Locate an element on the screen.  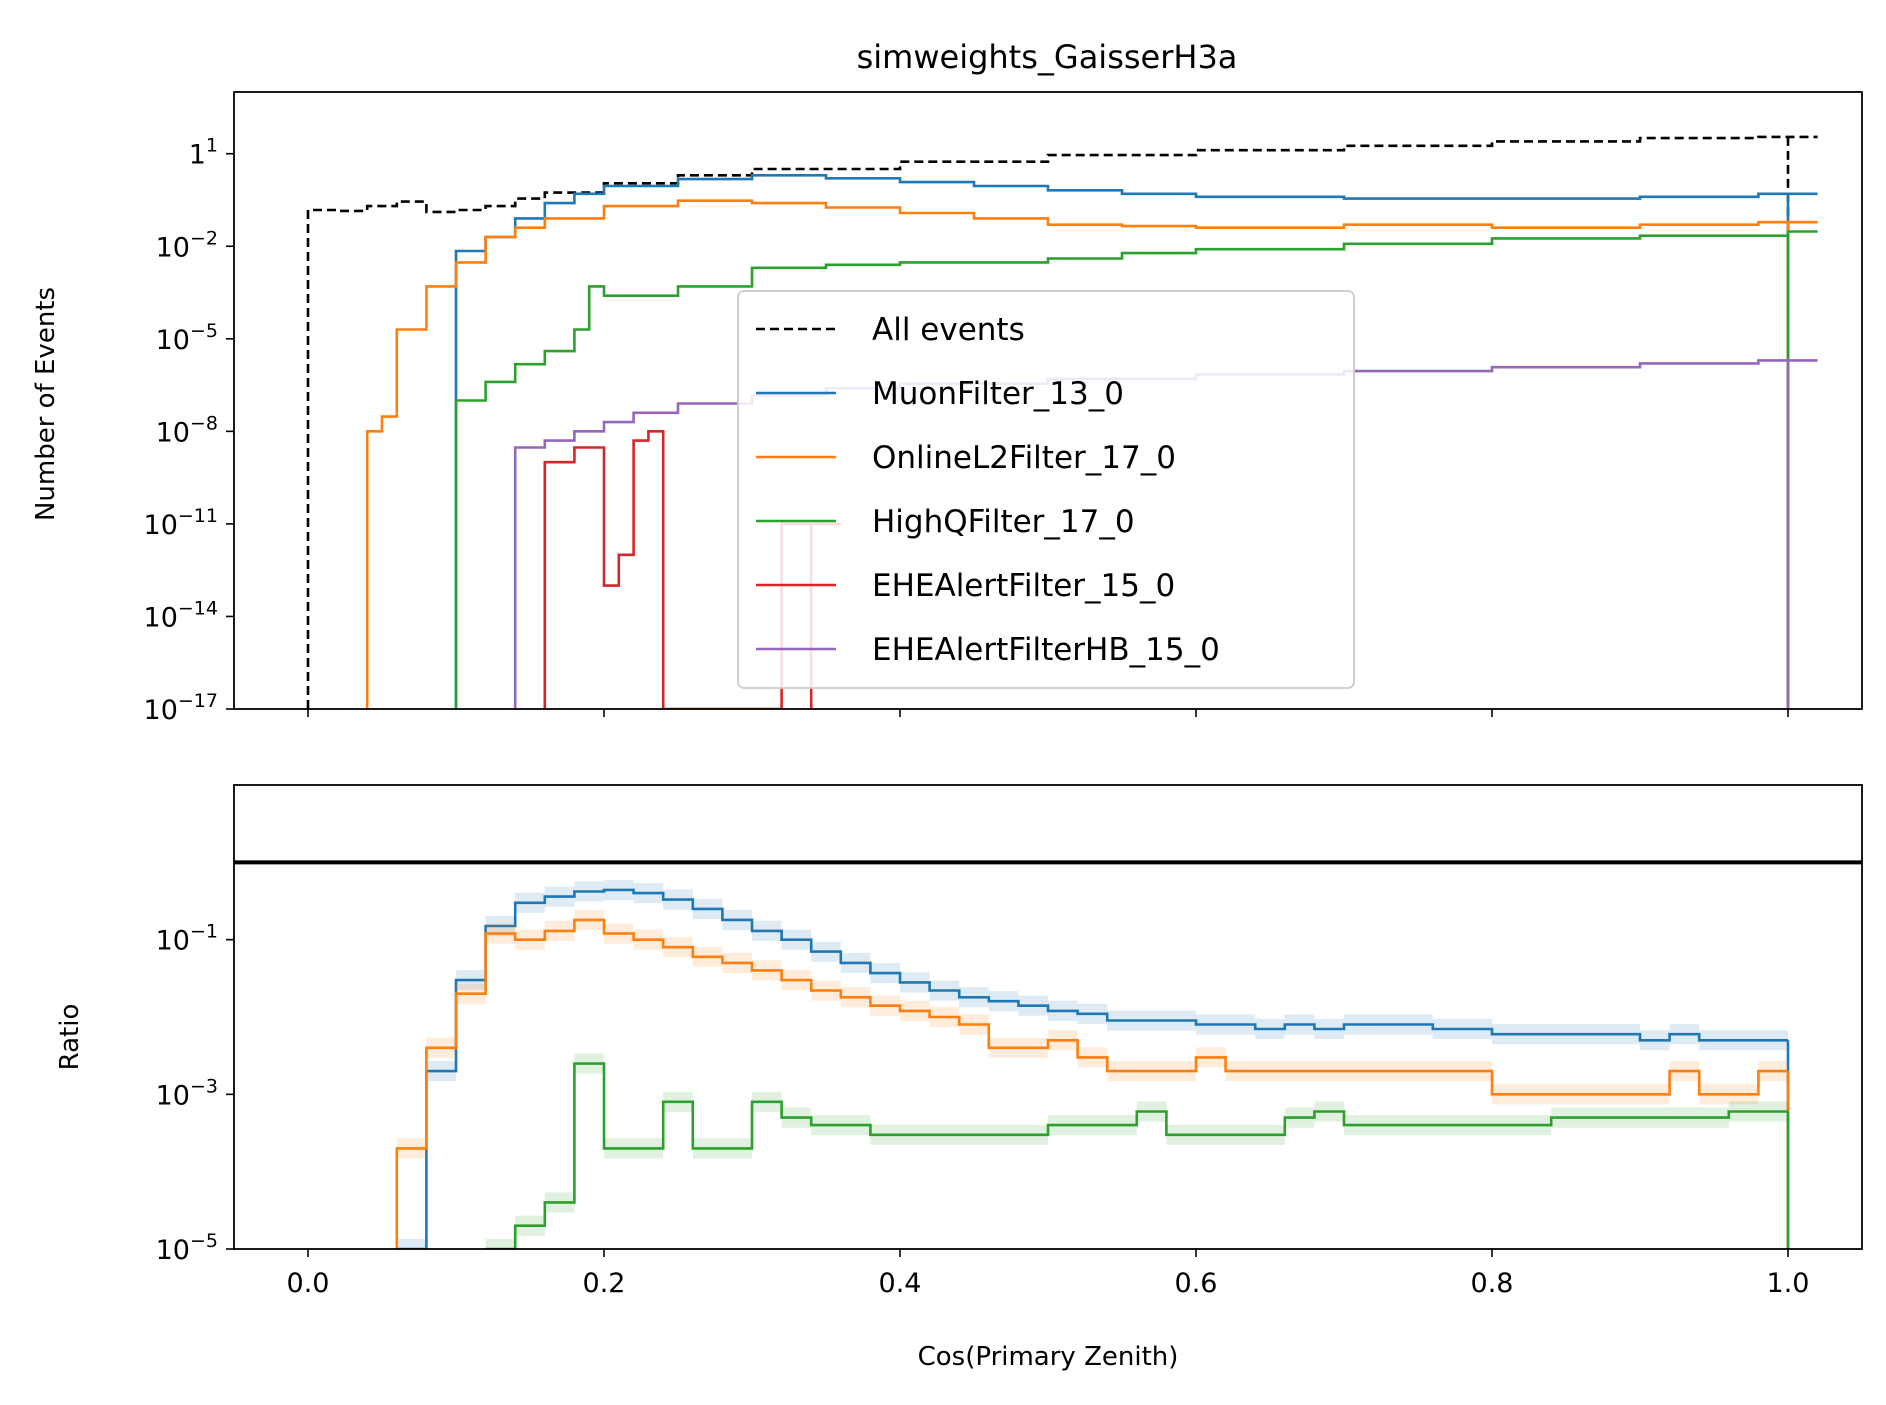
bottom-y-axis-label: Ratio is located at coordinates (70, 1037).